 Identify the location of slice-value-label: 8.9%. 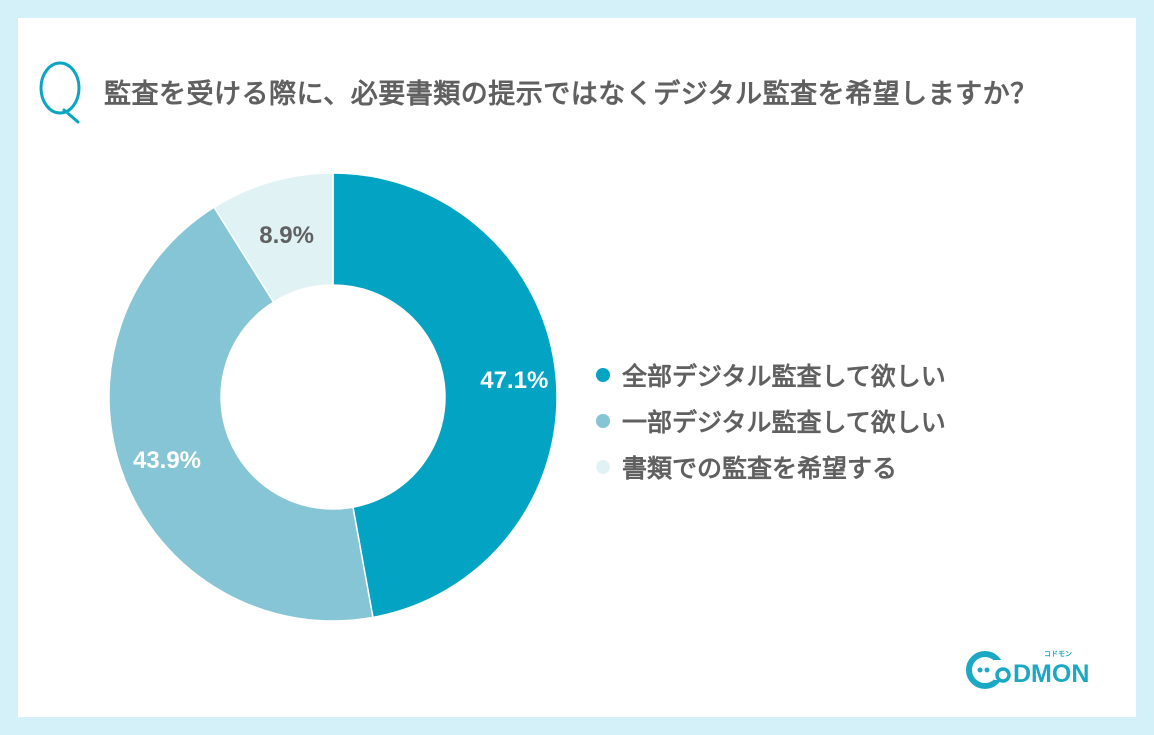
(286, 235).